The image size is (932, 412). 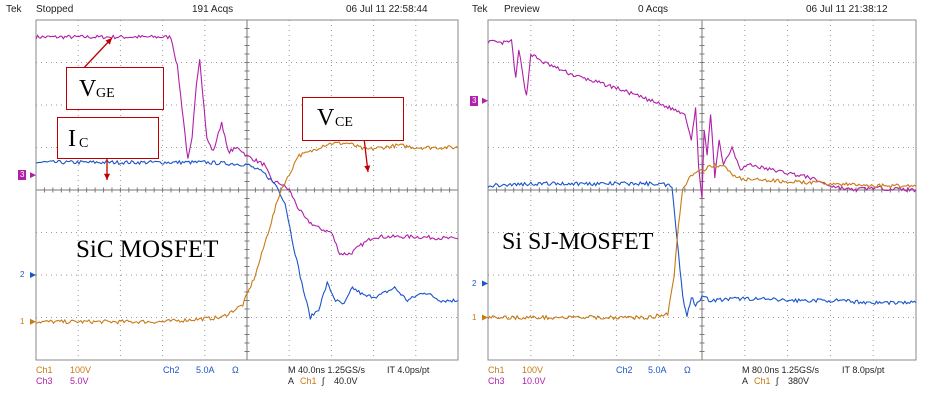 What do you see at coordinates (108, 41) in the screenshot?
I see `vge-arrow-head` at bounding box center [108, 41].